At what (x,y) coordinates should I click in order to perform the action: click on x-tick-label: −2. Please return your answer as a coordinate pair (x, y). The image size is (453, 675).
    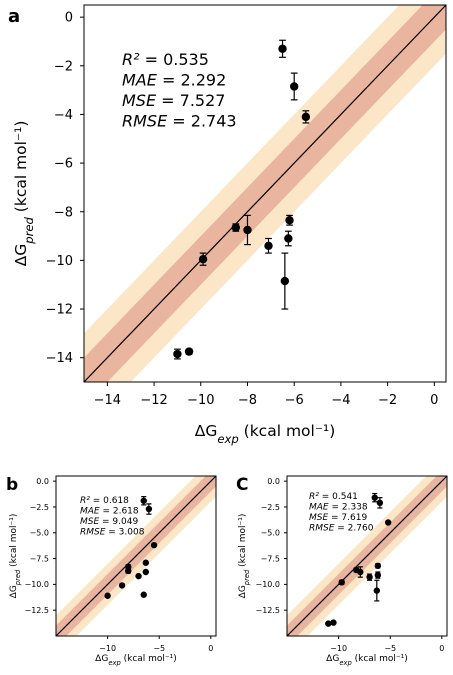
    Looking at the image, I should click on (387, 400).